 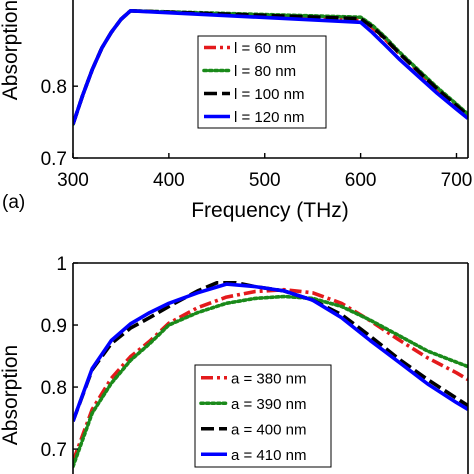 I want to click on x-tick-label: 700, so click(x=457, y=180).